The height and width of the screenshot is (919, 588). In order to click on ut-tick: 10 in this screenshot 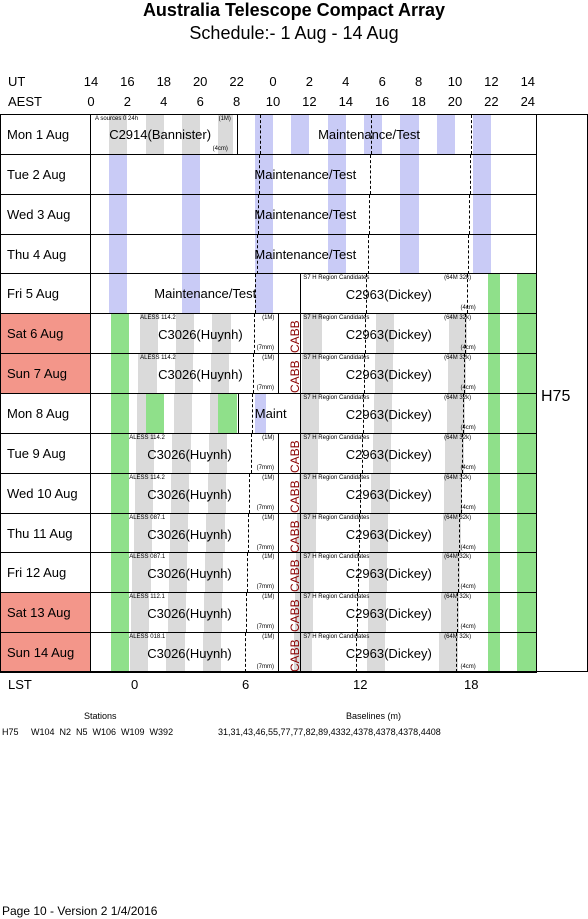, I will do `click(455, 81)`.